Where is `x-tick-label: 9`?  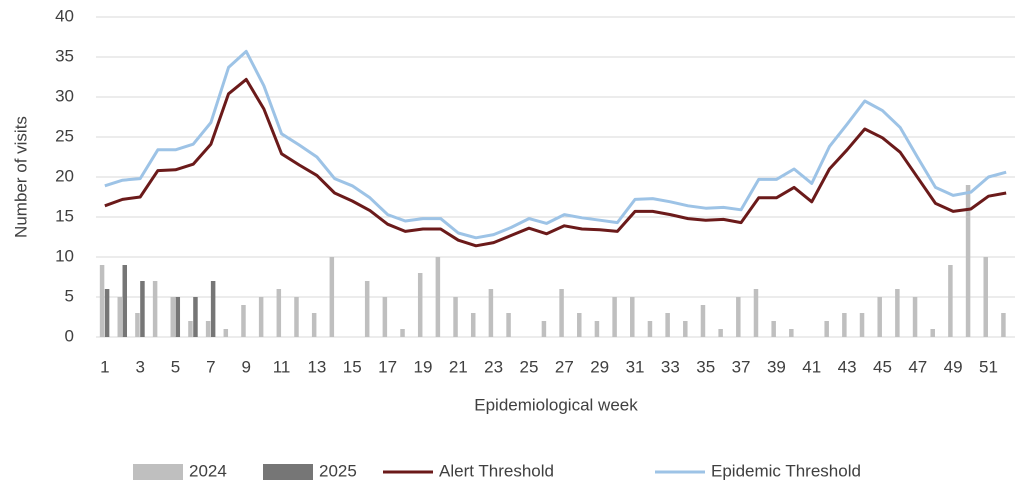 x-tick-label: 9 is located at coordinates (245, 366).